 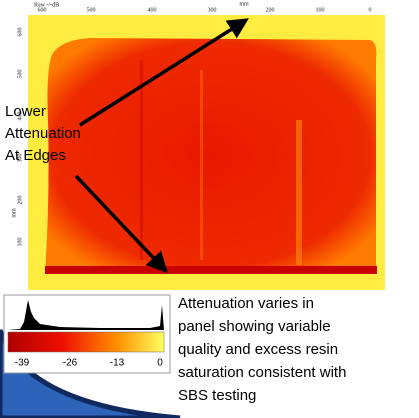 I want to click on annotation-line: Lower, so click(x=25, y=111).